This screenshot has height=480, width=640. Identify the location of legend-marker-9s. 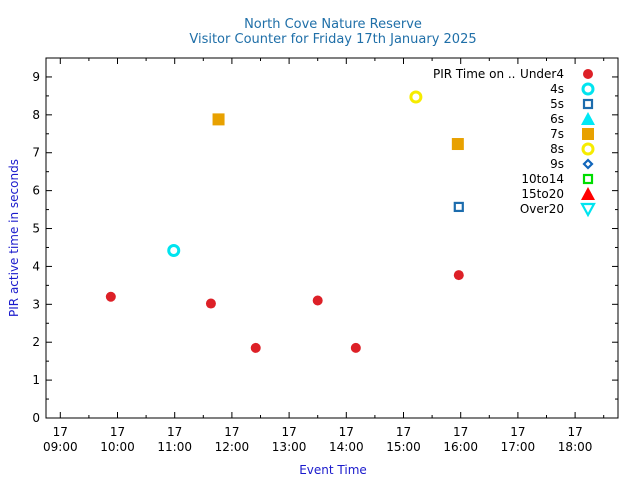
(588, 164).